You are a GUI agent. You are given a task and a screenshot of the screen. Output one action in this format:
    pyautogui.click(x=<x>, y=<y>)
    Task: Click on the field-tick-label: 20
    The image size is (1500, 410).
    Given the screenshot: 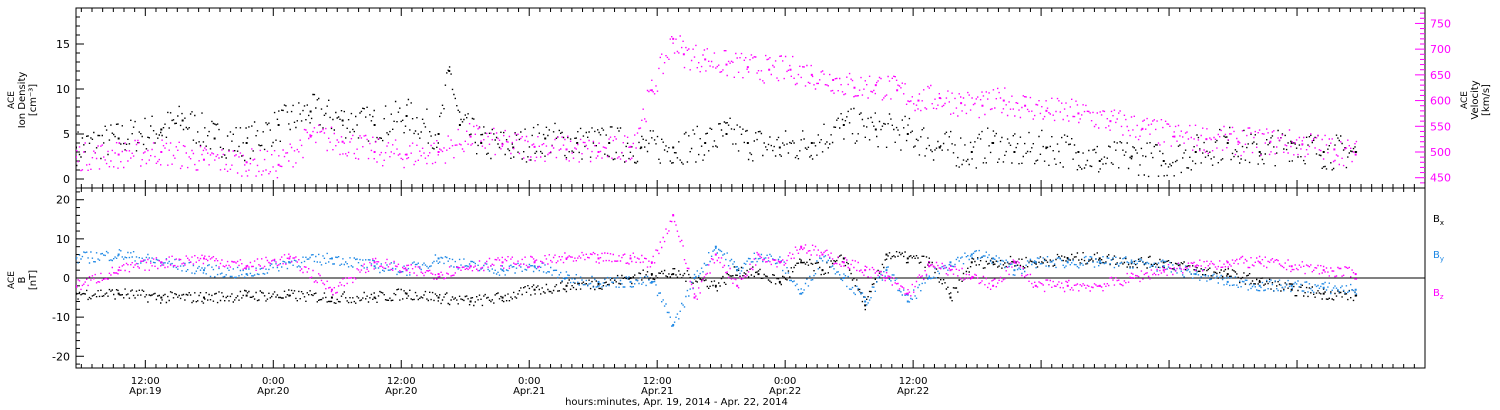 What is the action you would take?
    pyautogui.click(x=63, y=200)
    